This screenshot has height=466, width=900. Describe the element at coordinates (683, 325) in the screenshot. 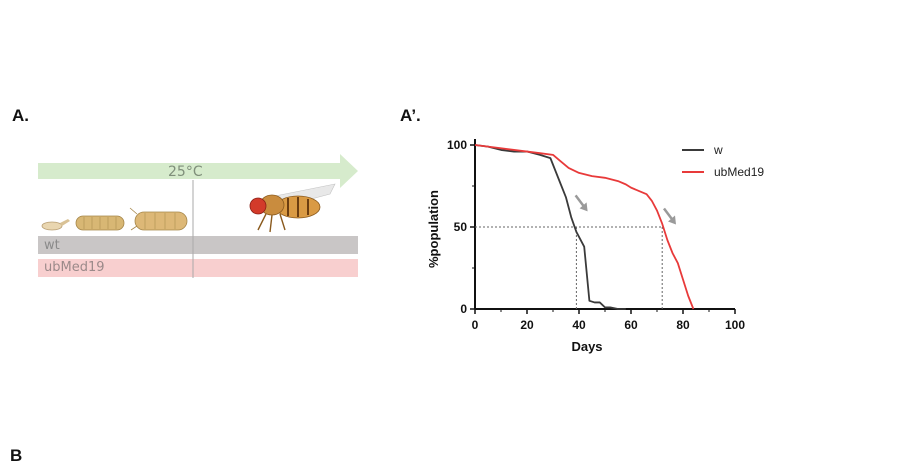

I see `x-tick-label: 80` at that location.